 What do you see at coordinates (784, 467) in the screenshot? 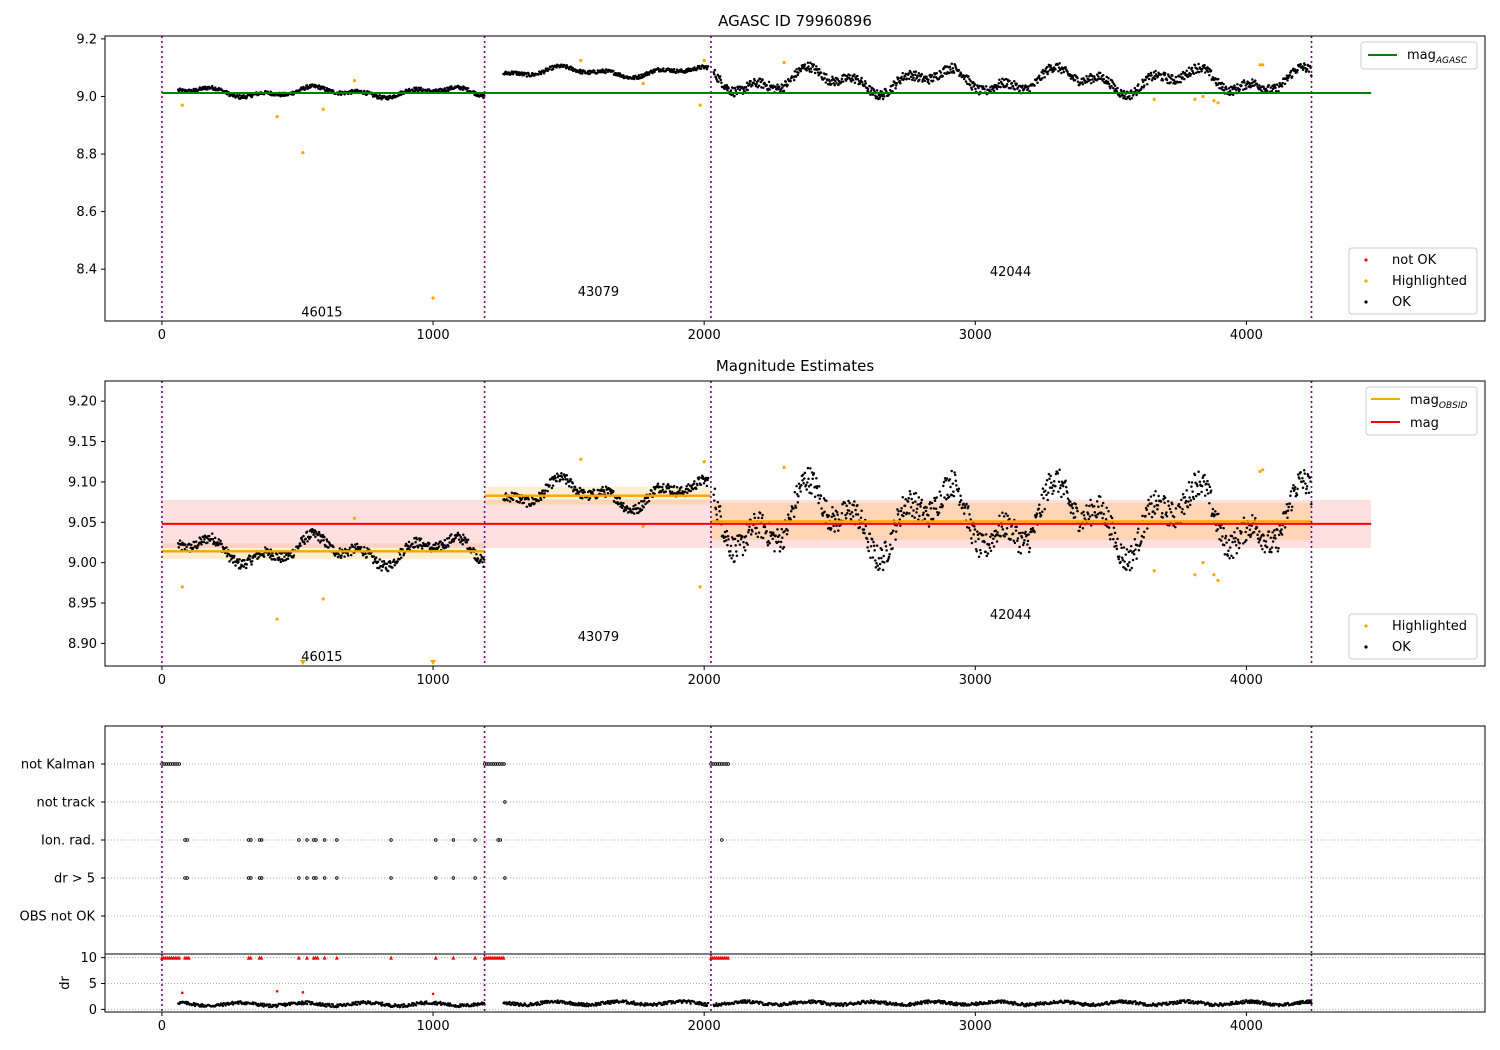
I see `highlighted-point` at bounding box center [784, 467].